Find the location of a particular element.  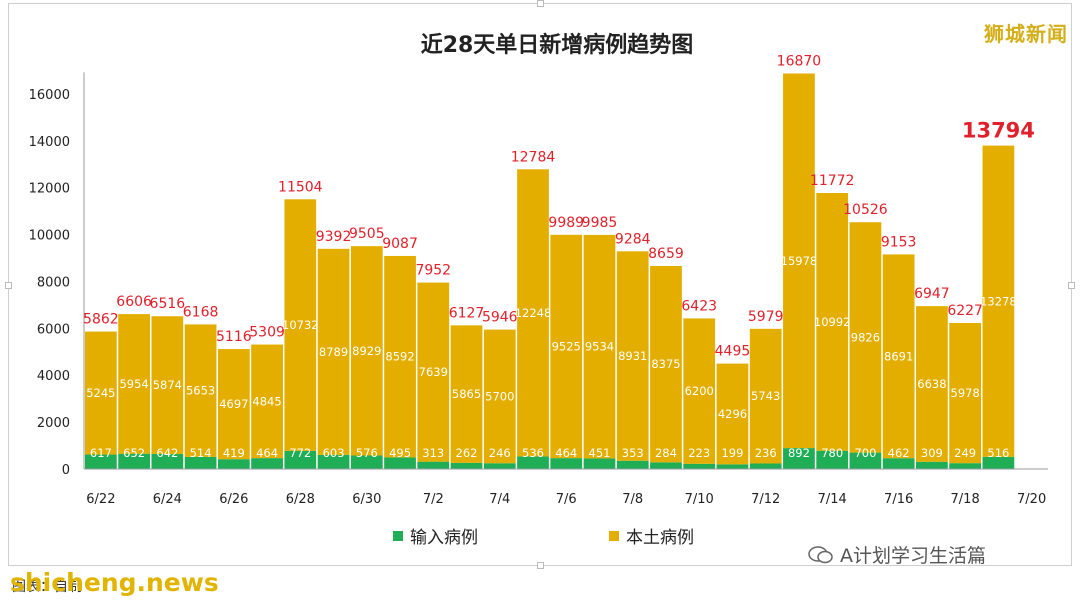

legend-label-imported: 输入病例 is located at coordinates (444, 538).